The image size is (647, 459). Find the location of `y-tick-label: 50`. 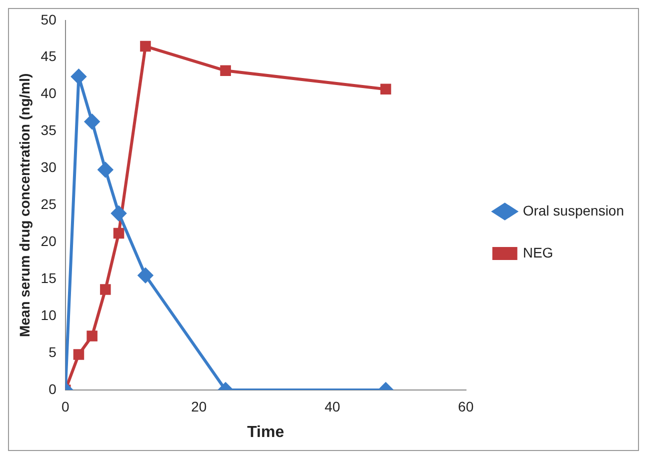

y-tick-label: 50 is located at coordinates (48, 19).